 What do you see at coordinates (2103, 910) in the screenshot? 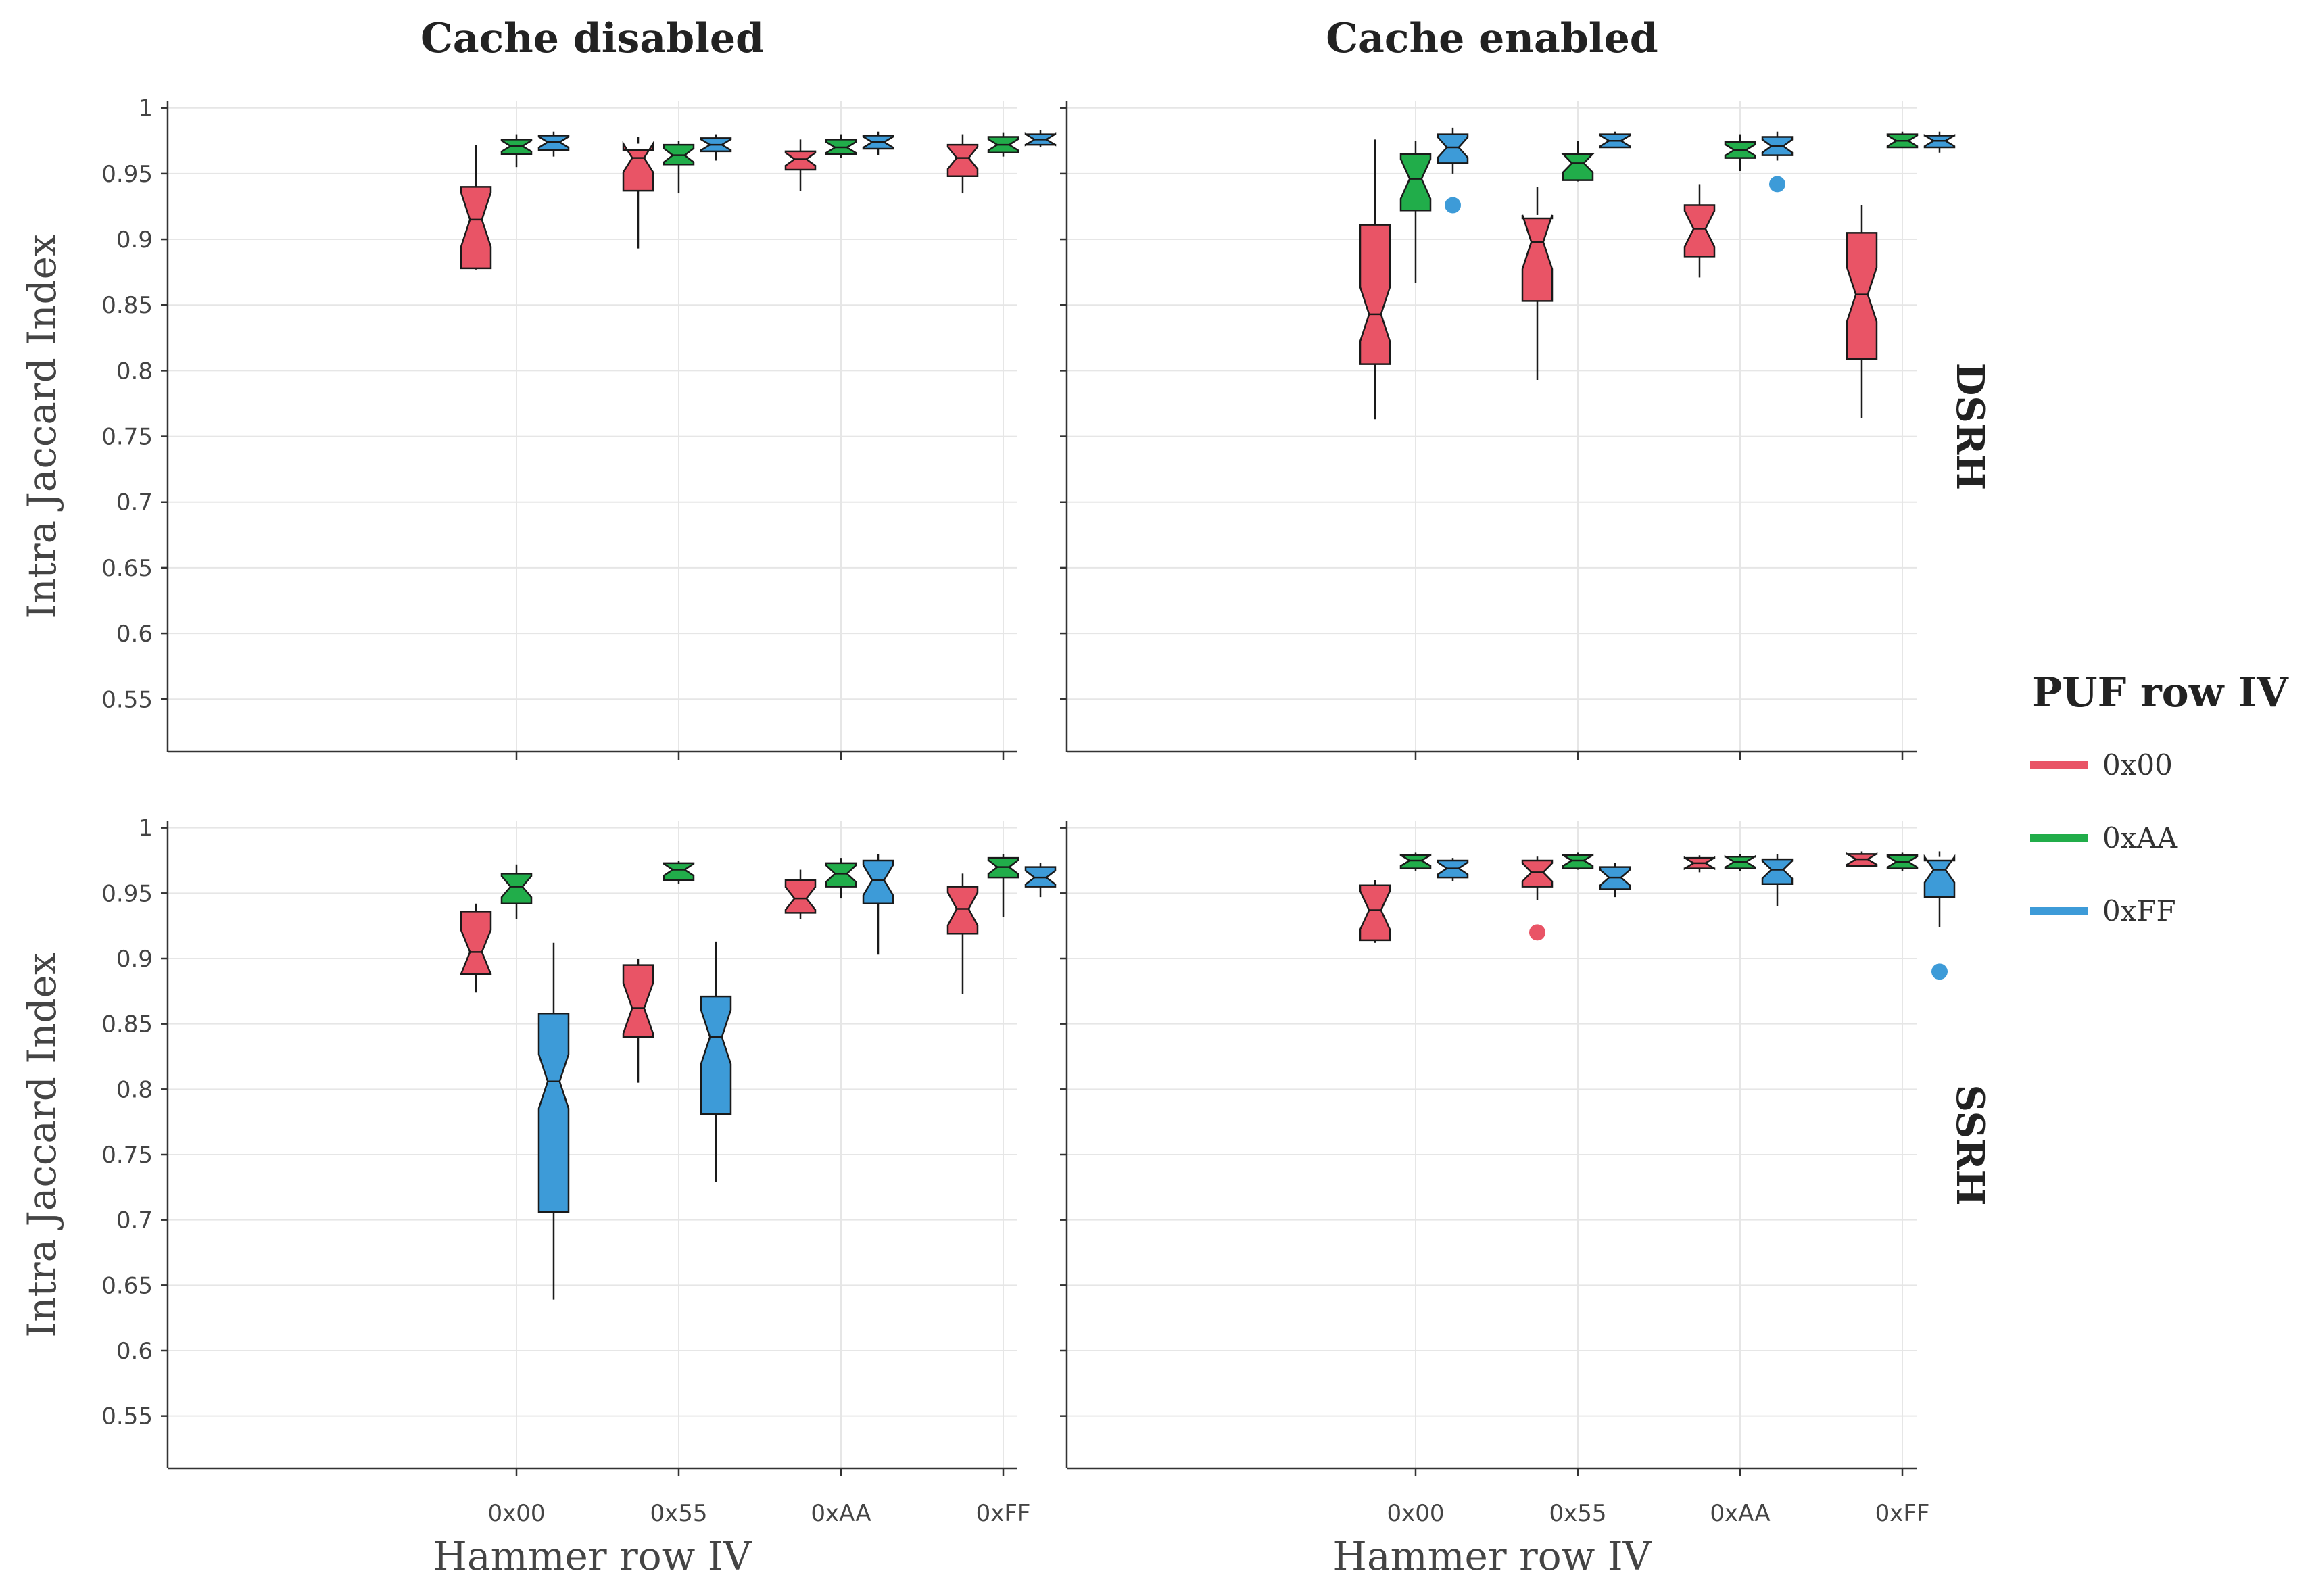
I see `legend-item: 0xFF` at bounding box center [2103, 910].